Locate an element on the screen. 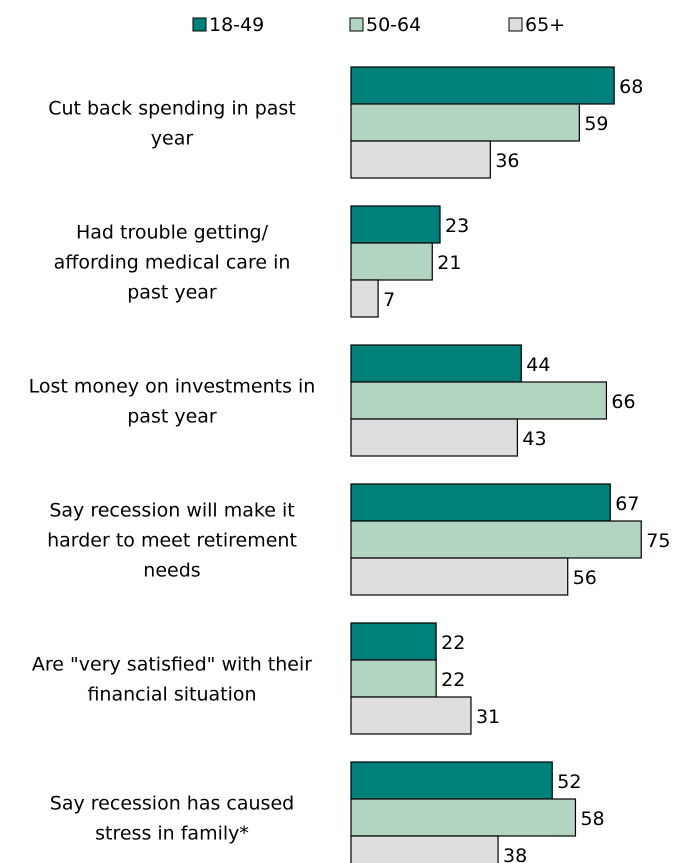 This screenshot has height=863, width=678. value-label: 31 is located at coordinates (488, 717).